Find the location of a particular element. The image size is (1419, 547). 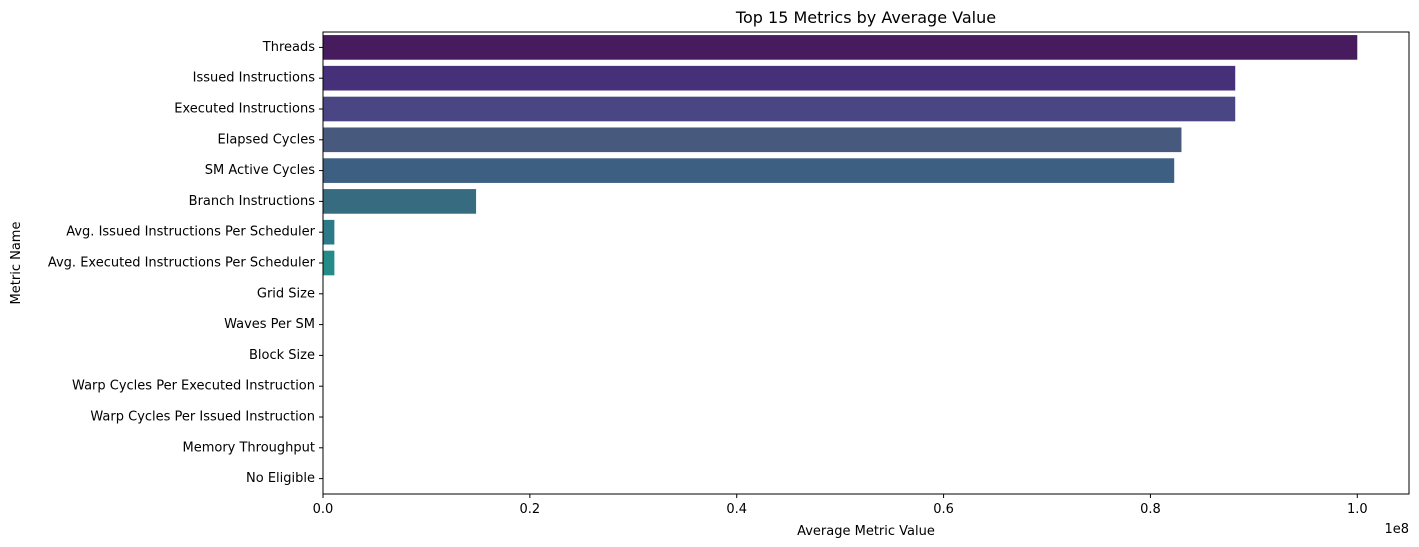

y-tick-label: Waves Per SM is located at coordinates (269, 324).